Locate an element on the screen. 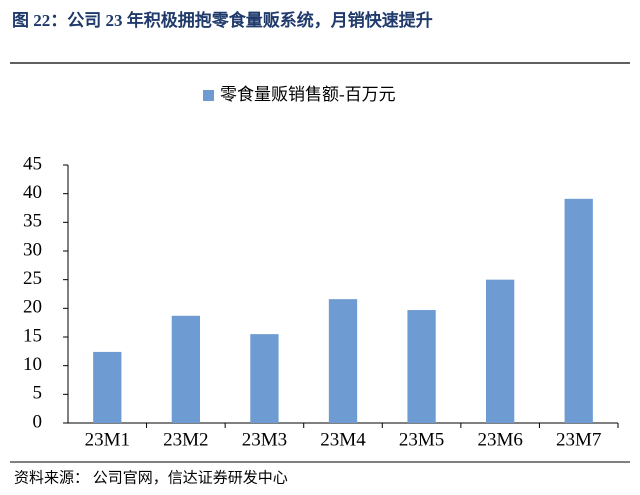  y-tick-label: 25 is located at coordinates (32, 278).